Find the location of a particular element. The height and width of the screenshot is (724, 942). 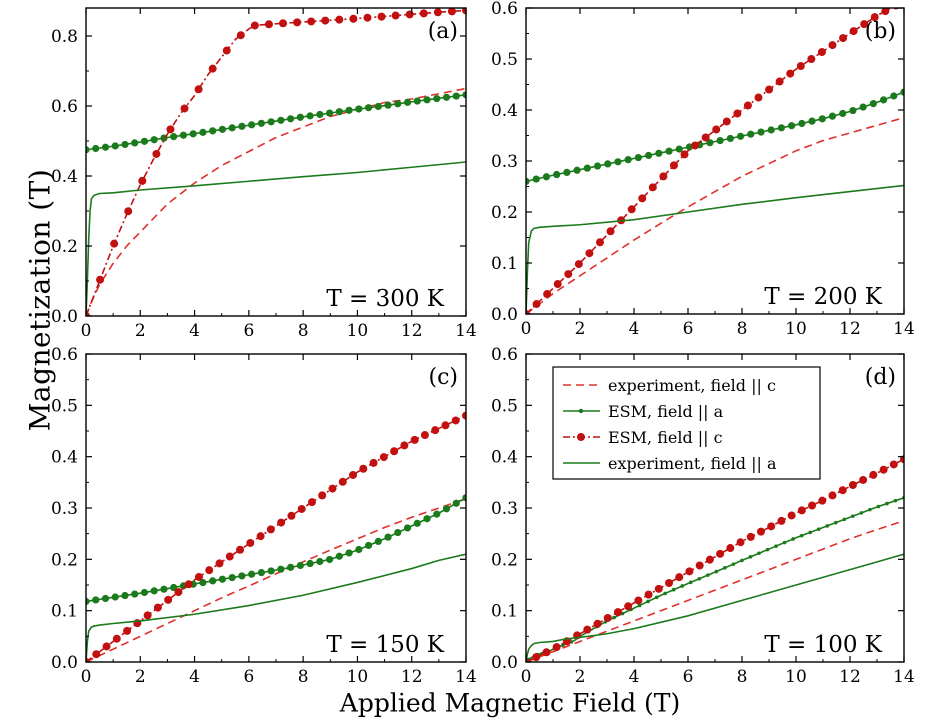

legend-marker-esm_c is located at coordinates (581, 437).